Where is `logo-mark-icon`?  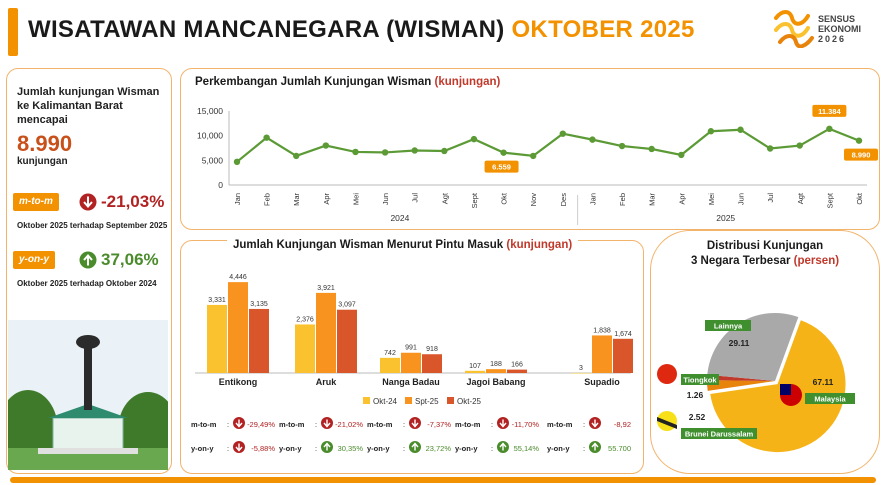 logo-mark-icon is located at coordinates (794, 29).